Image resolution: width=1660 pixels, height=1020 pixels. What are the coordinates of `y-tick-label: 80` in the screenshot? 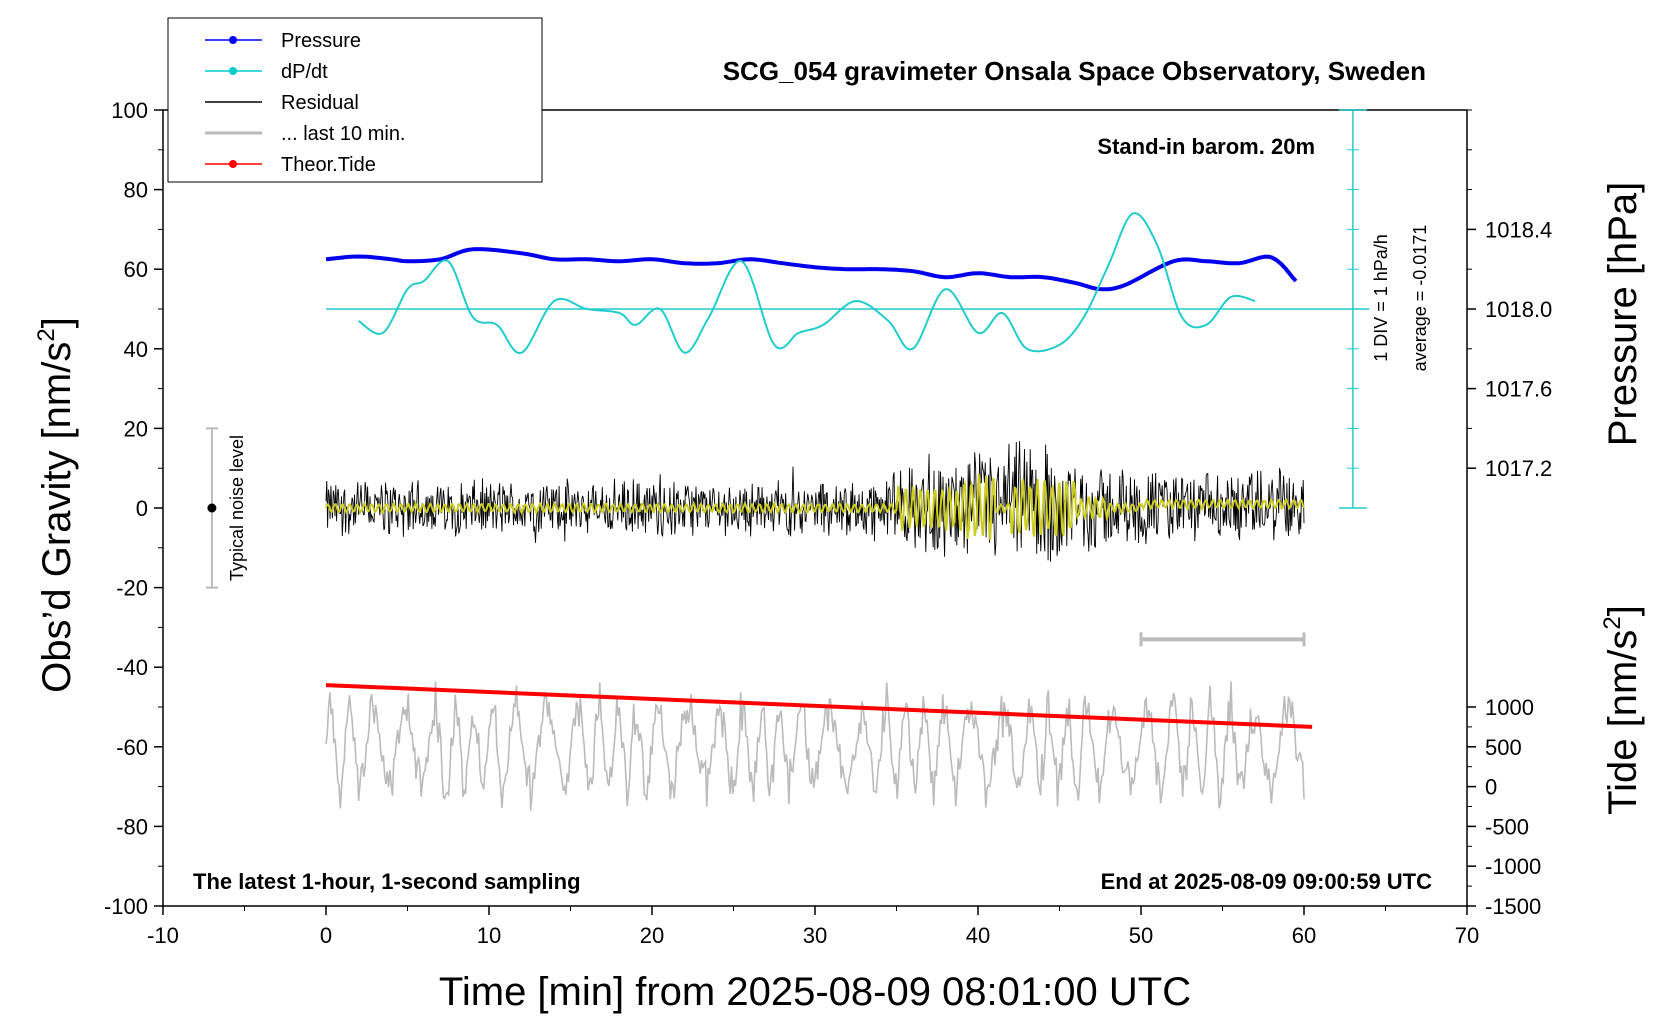 It's located at (136, 190).